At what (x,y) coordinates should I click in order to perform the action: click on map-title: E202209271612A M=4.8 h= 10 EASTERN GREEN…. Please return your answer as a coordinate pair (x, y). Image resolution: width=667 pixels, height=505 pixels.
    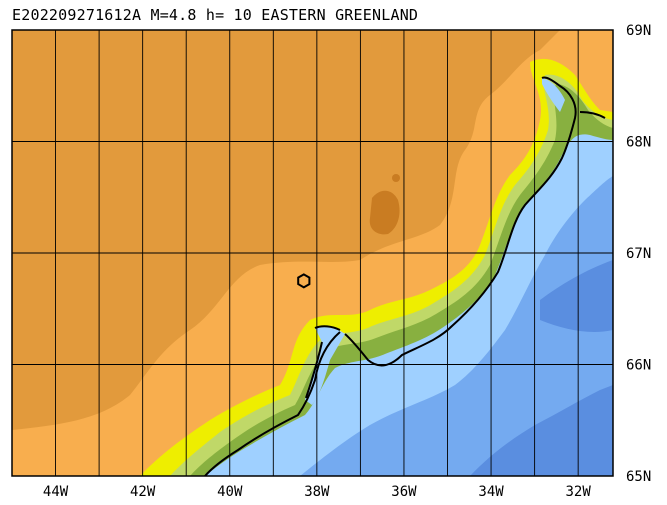
    Looking at the image, I should click on (215, 15).